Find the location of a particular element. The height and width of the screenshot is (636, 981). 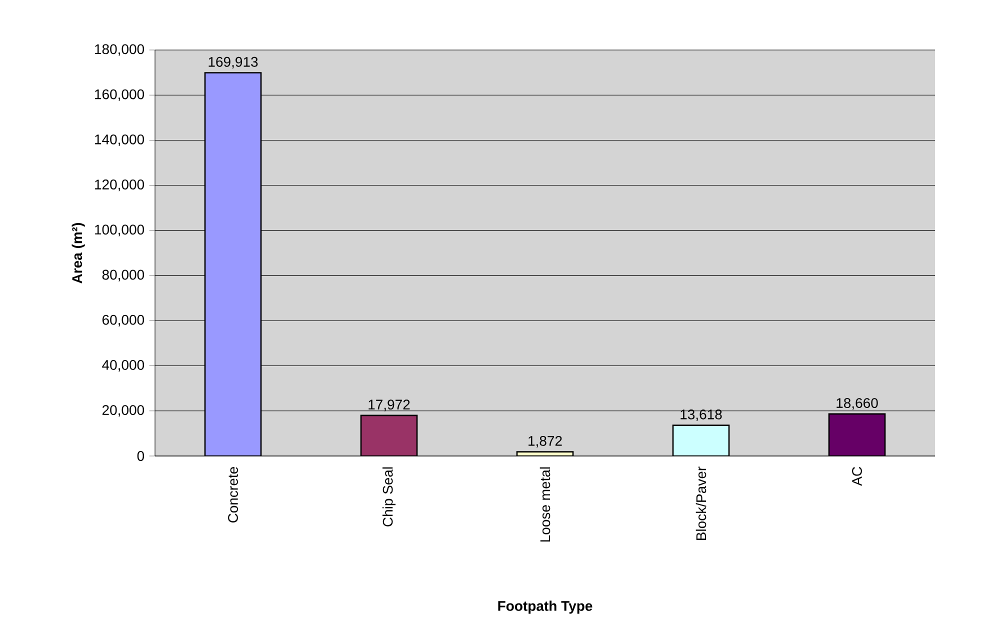

y-tick-label: 60,000 is located at coordinates (123, 320).